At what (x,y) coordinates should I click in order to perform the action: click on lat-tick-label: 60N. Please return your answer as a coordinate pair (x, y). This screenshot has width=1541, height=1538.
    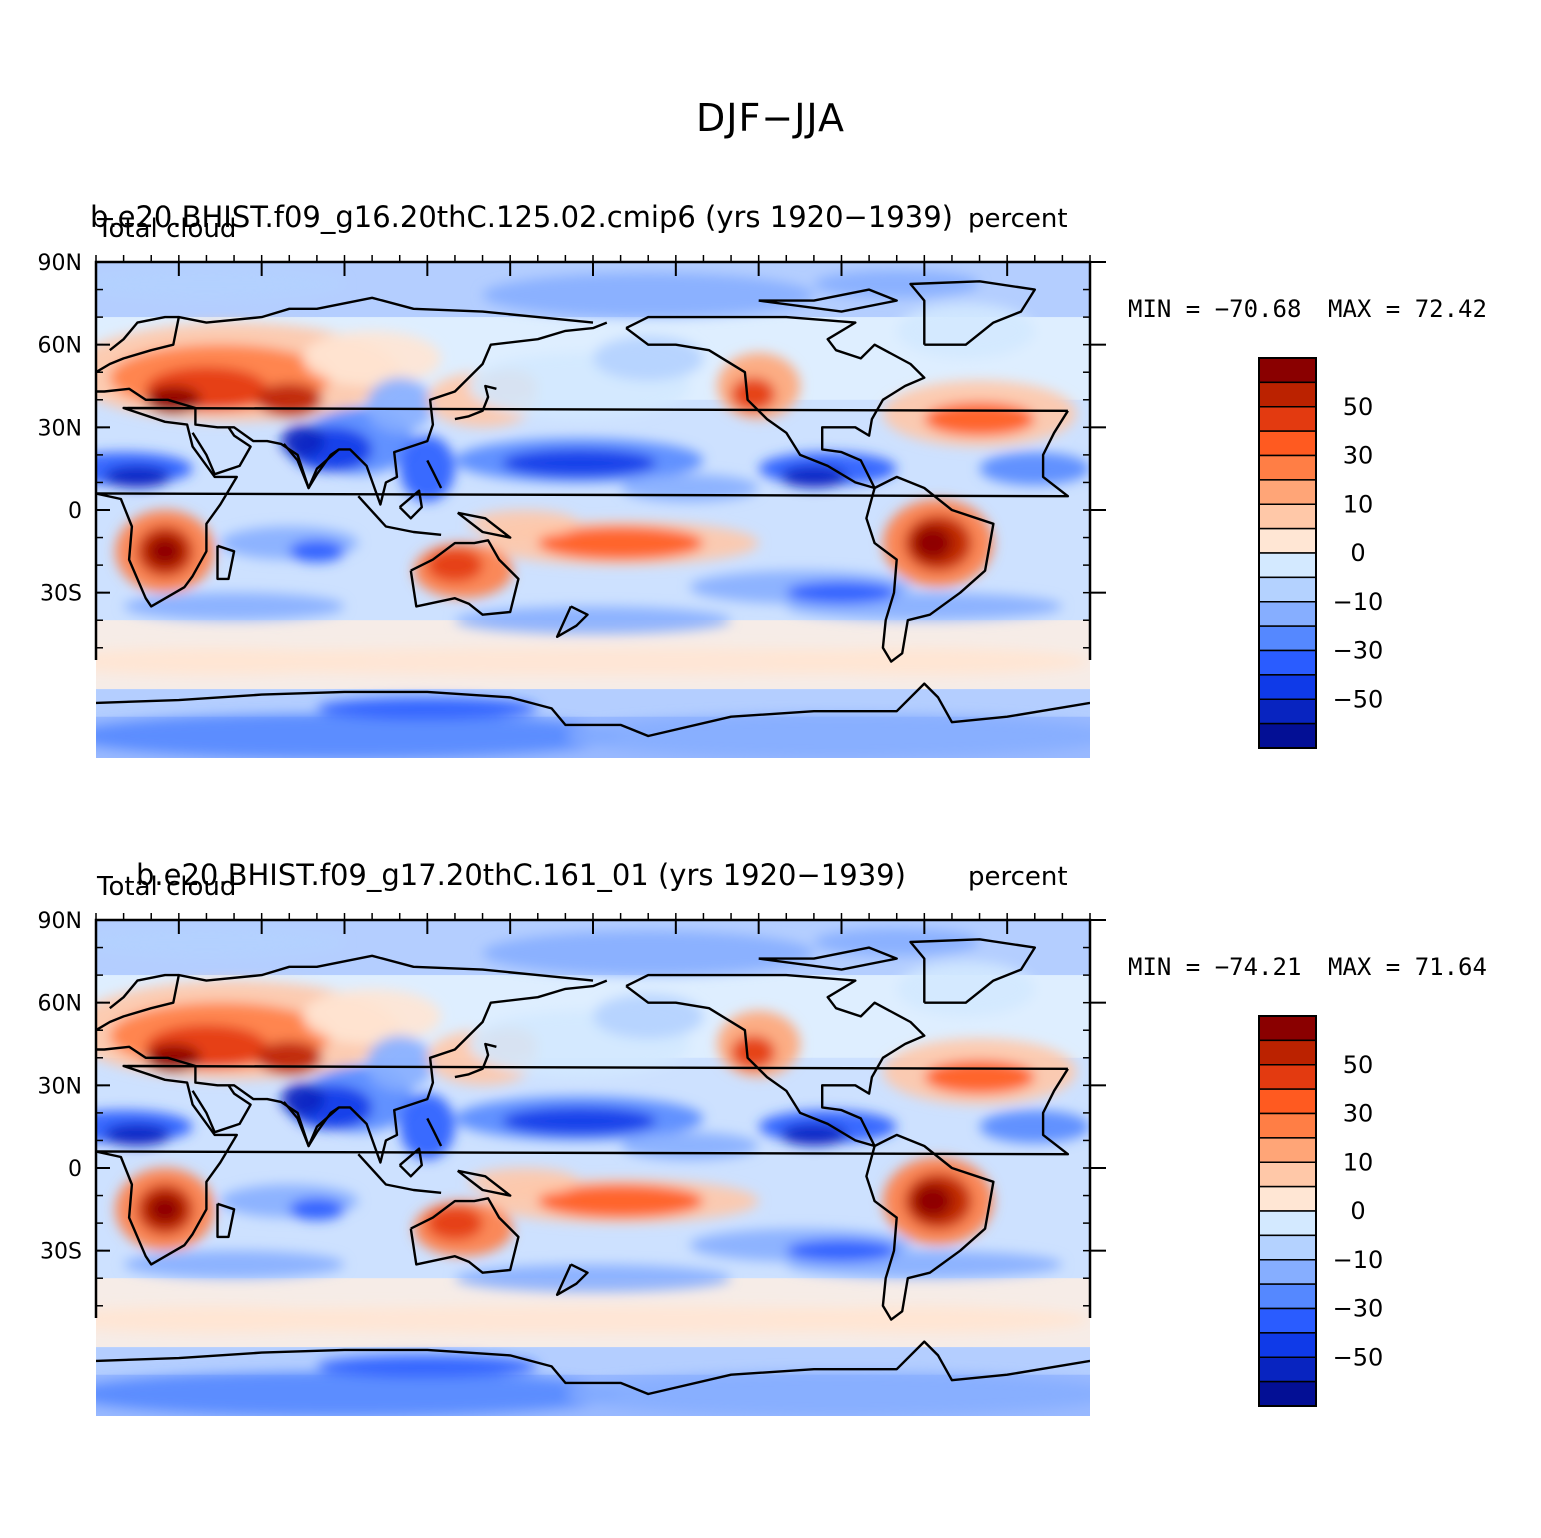
    Looking at the image, I should click on (60, 1004).